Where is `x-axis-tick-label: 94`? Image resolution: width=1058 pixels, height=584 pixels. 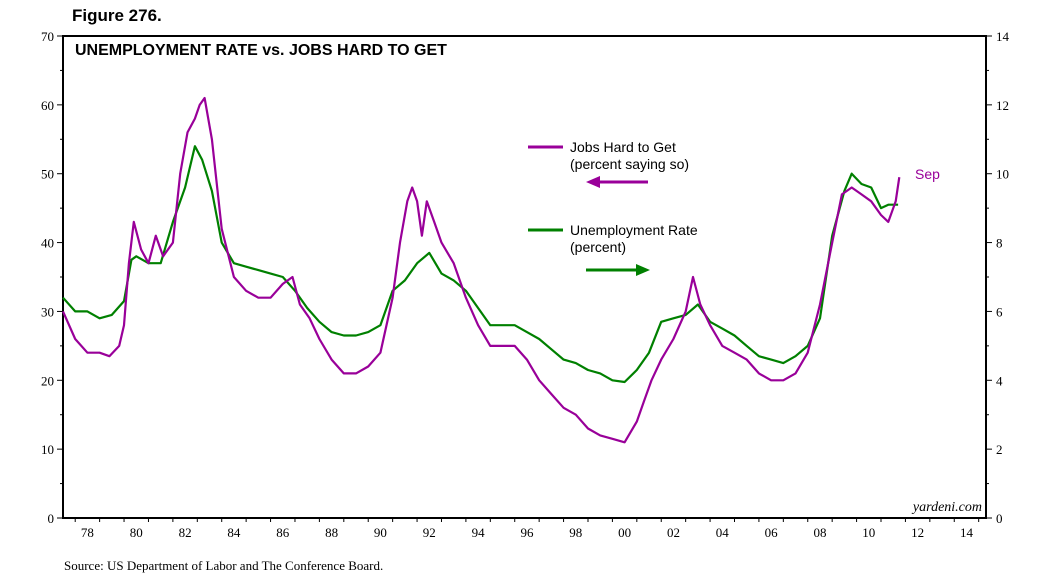 x-axis-tick-label: 94 is located at coordinates (479, 532).